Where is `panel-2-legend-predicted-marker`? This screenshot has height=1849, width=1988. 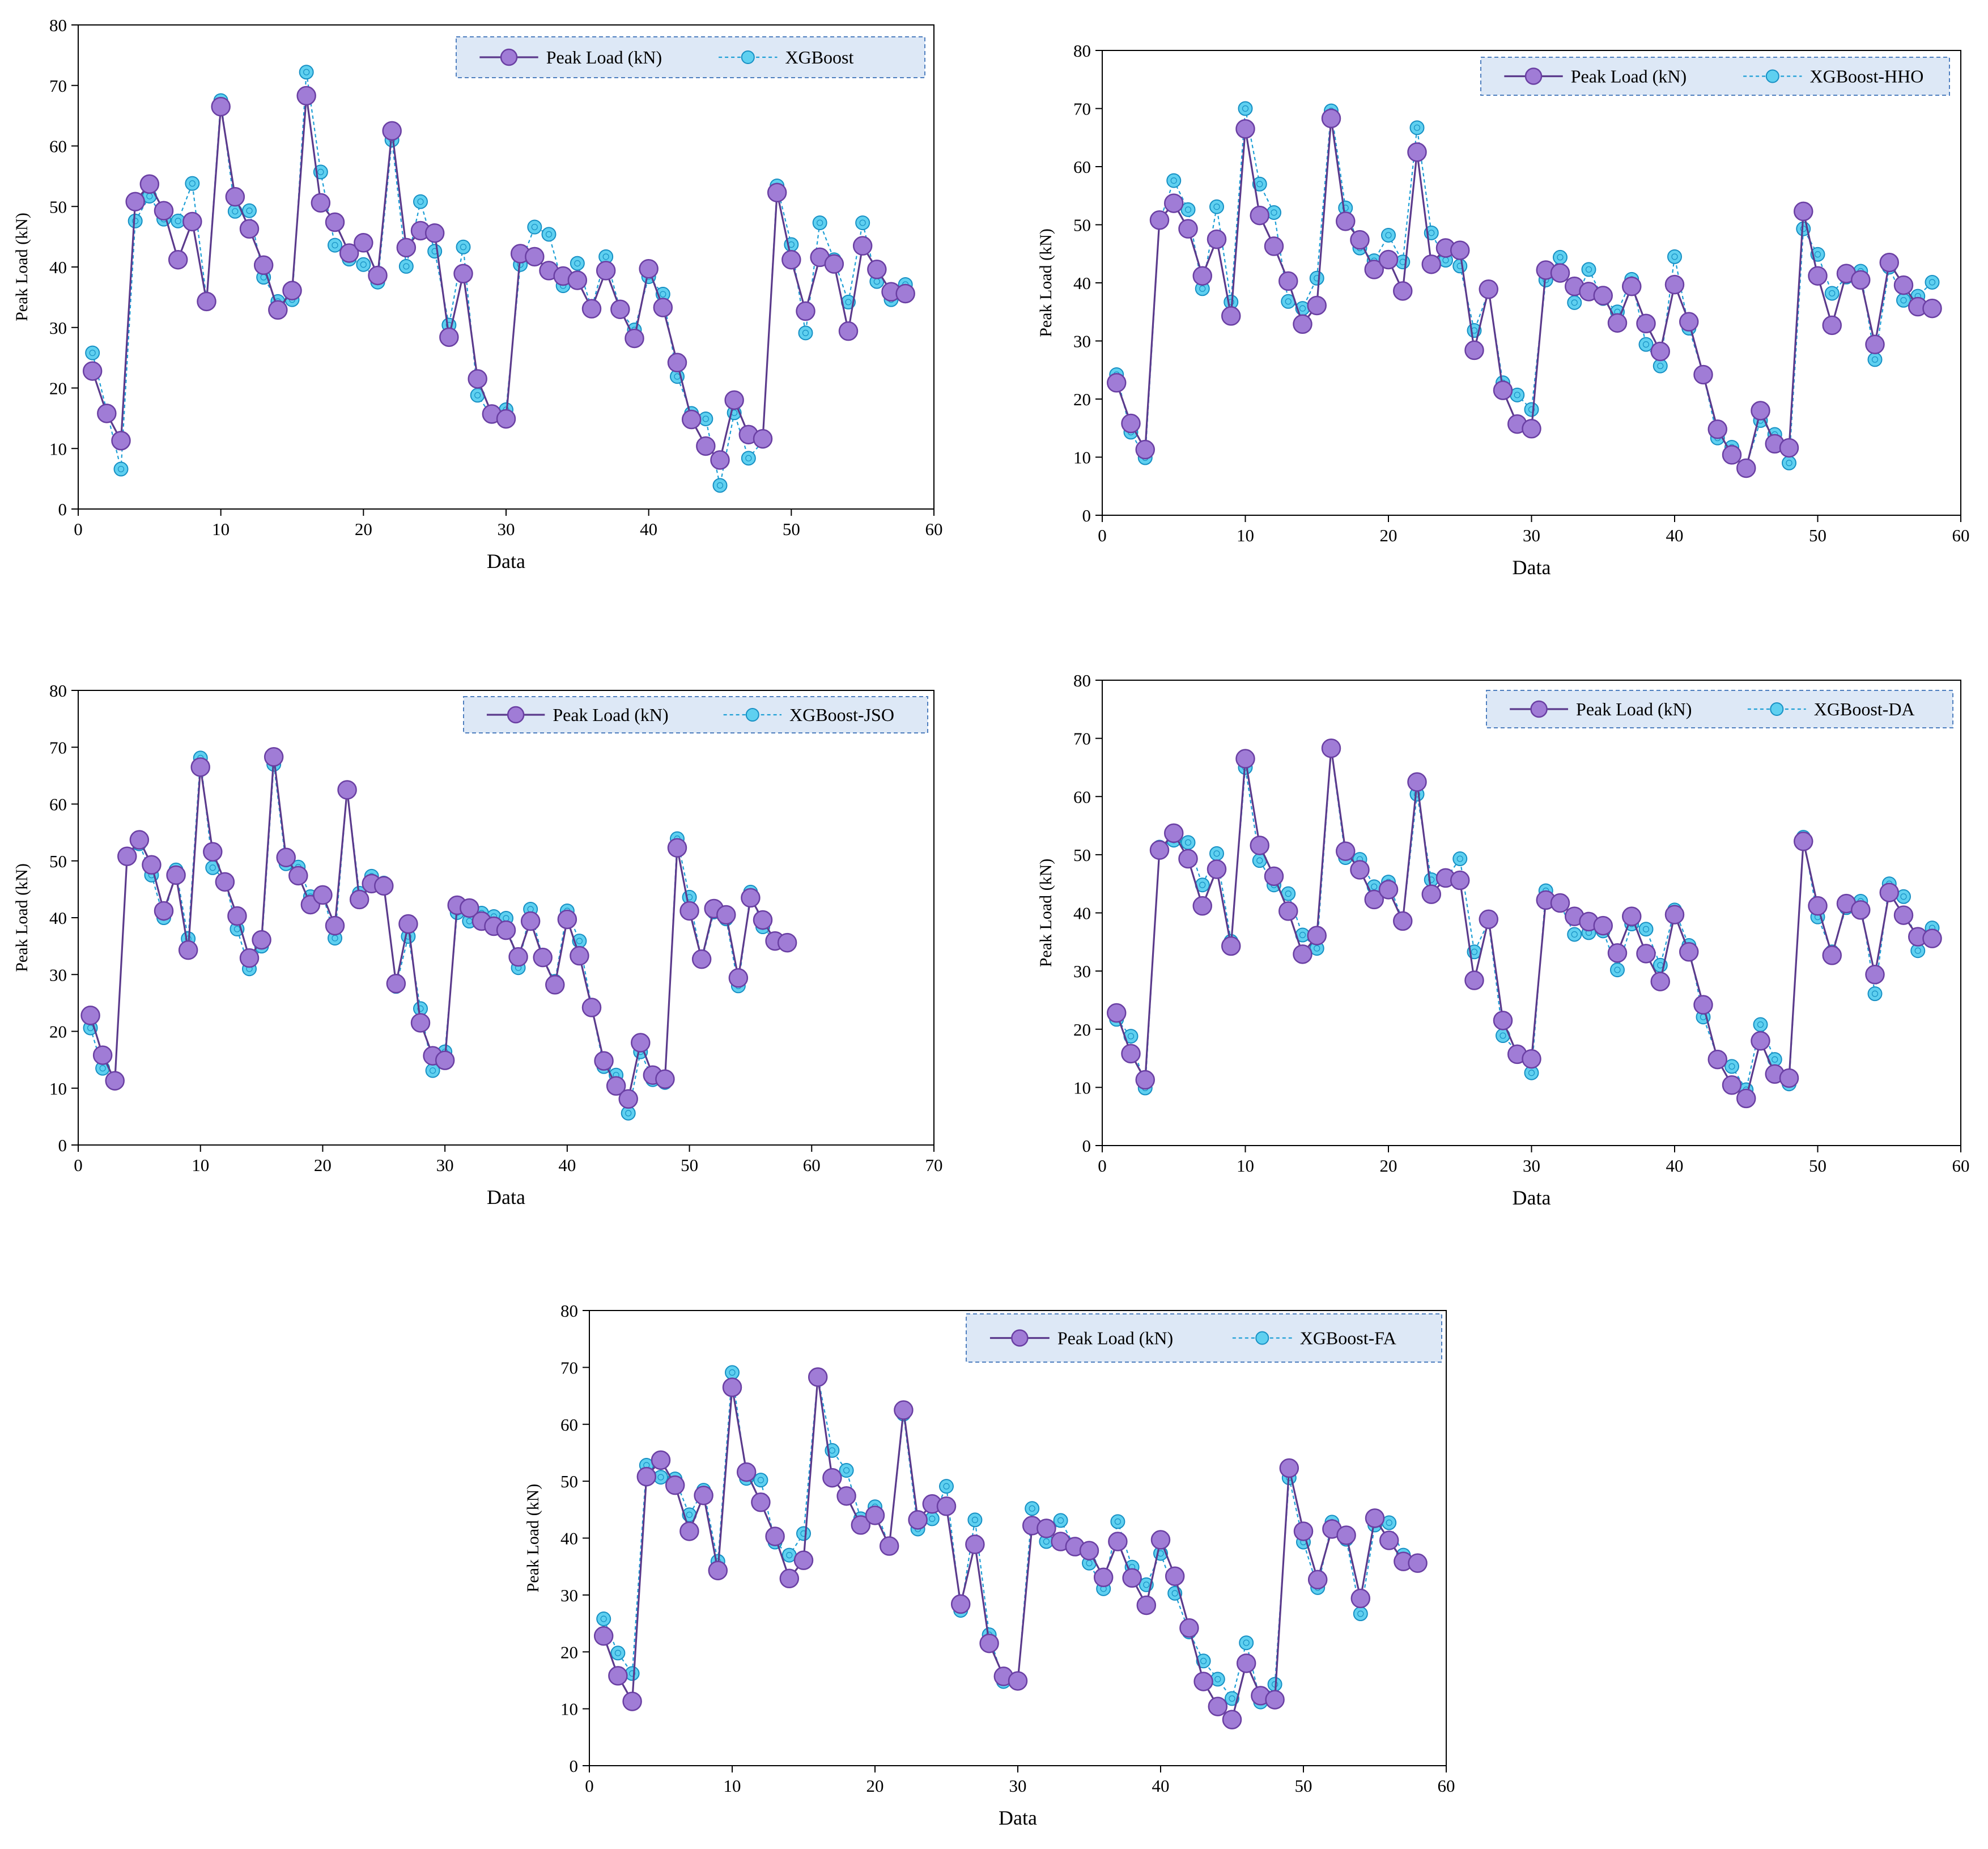 panel-2-legend-predicted-marker is located at coordinates (1772, 76).